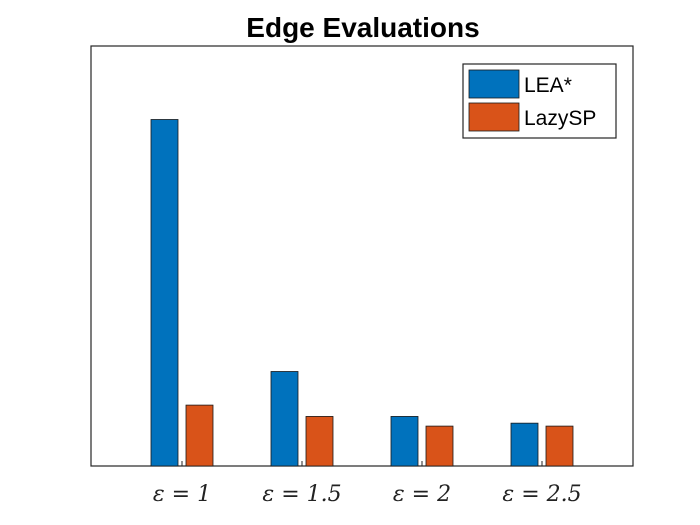 Image resolution: width=700 pixels, height=525 pixels. Describe the element at coordinates (301, 494) in the screenshot. I see `x-tick-label: ε = 1.5` at that location.